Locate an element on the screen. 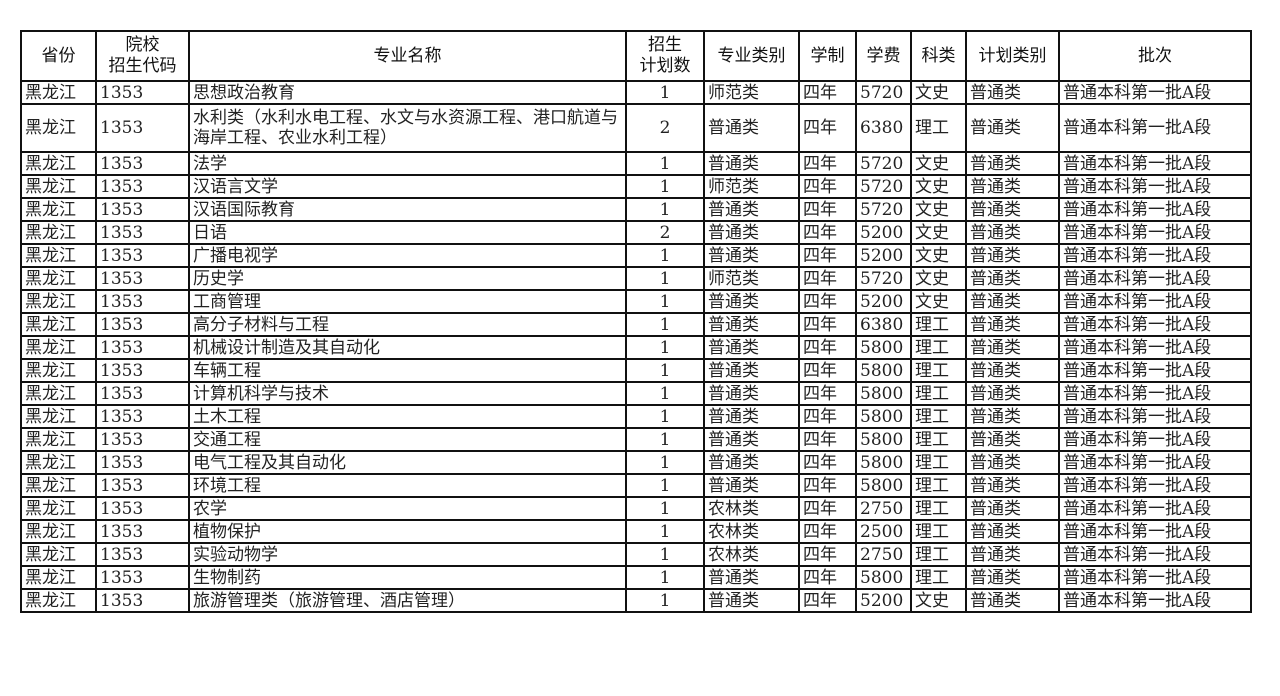  cell-major-name: 电气工程及其自动化 is located at coordinates (407, 462).